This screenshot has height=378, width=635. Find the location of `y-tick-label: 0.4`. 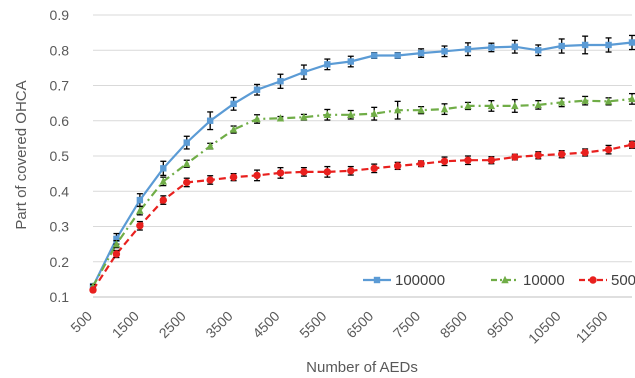

y-tick-label: 0.4 is located at coordinates (60, 191).